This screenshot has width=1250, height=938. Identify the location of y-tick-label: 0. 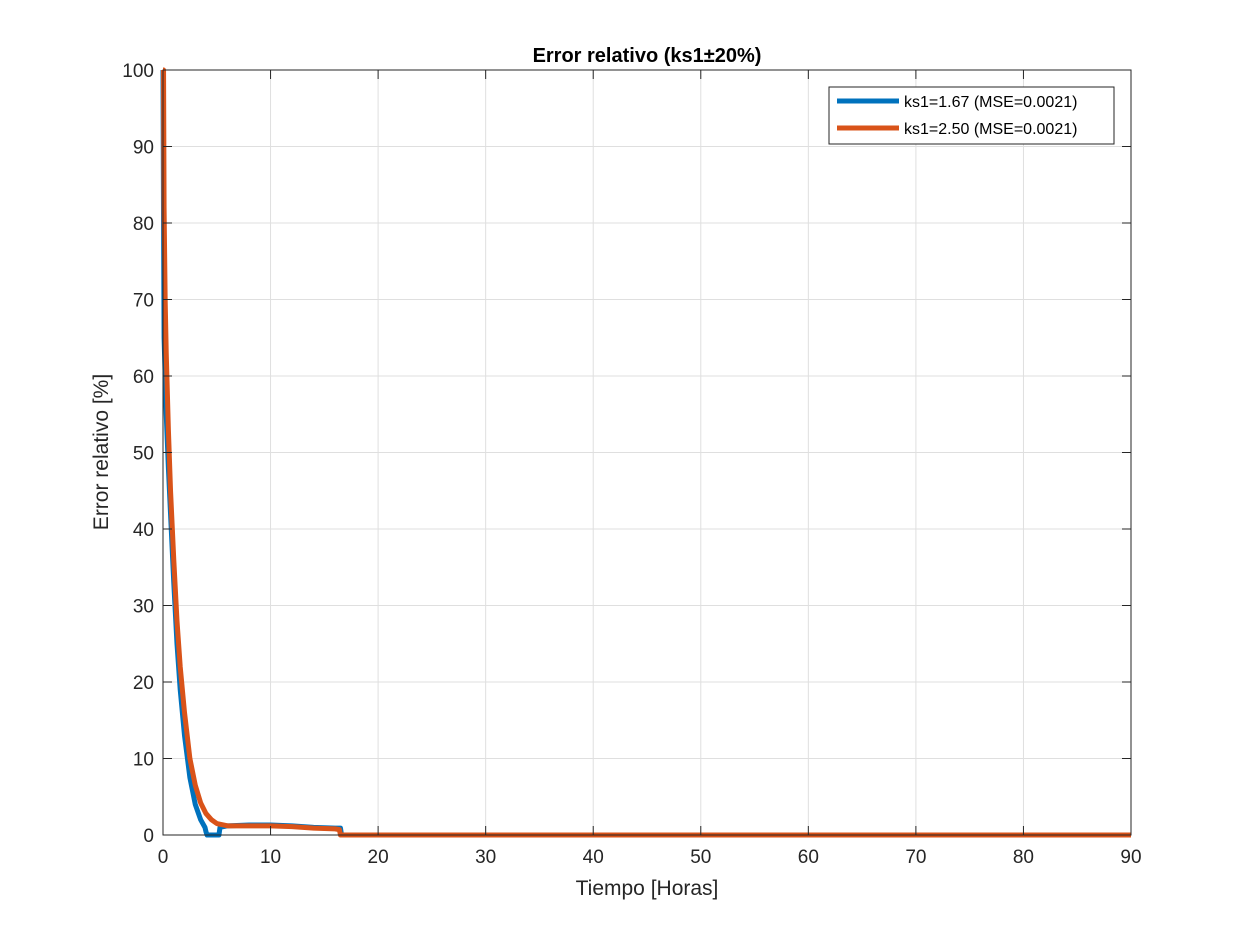
(148, 836).